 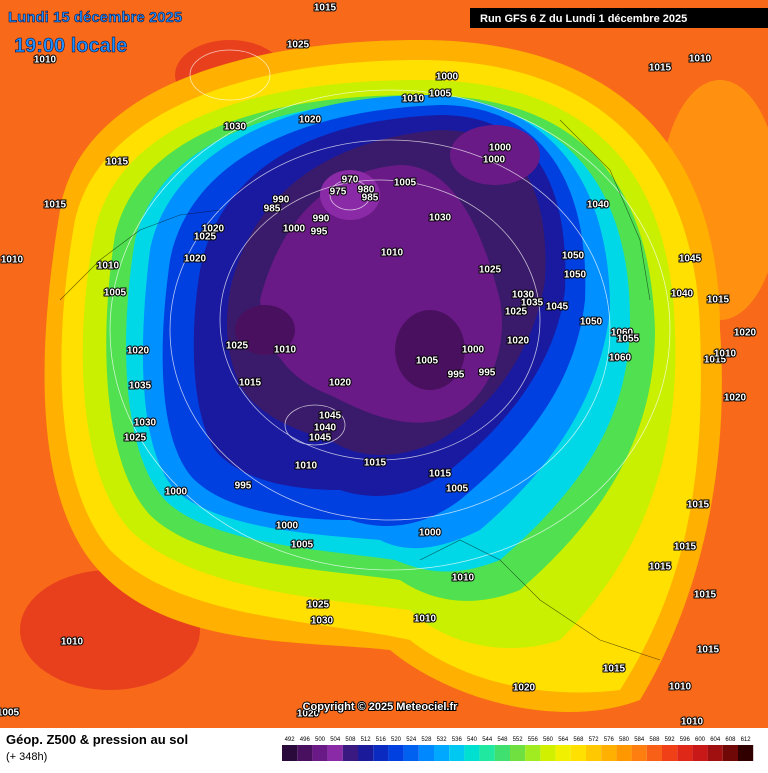 What do you see at coordinates (366, 740) in the screenshot?
I see `scale-label: 512` at bounding box center [366, 740].